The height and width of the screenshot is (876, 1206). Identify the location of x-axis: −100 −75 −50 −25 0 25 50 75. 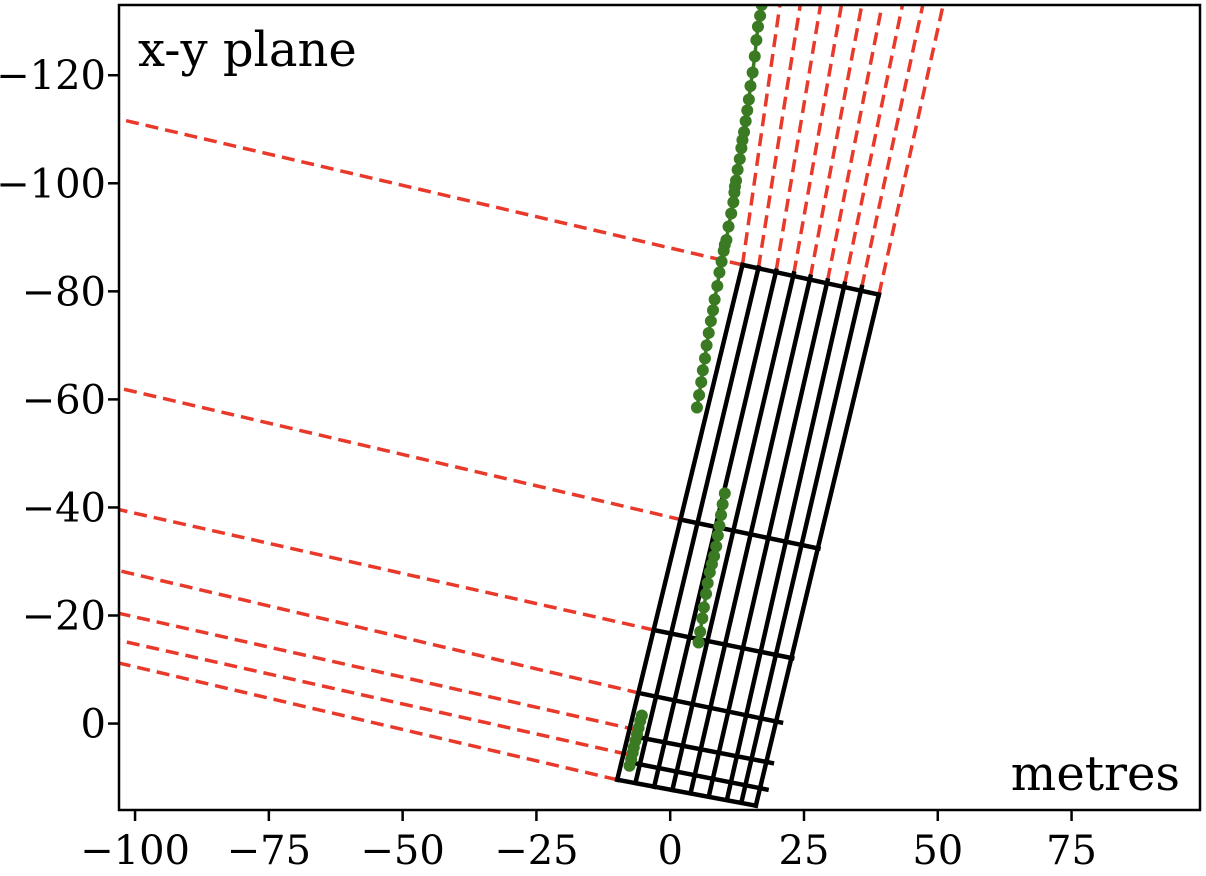
(588, 842).